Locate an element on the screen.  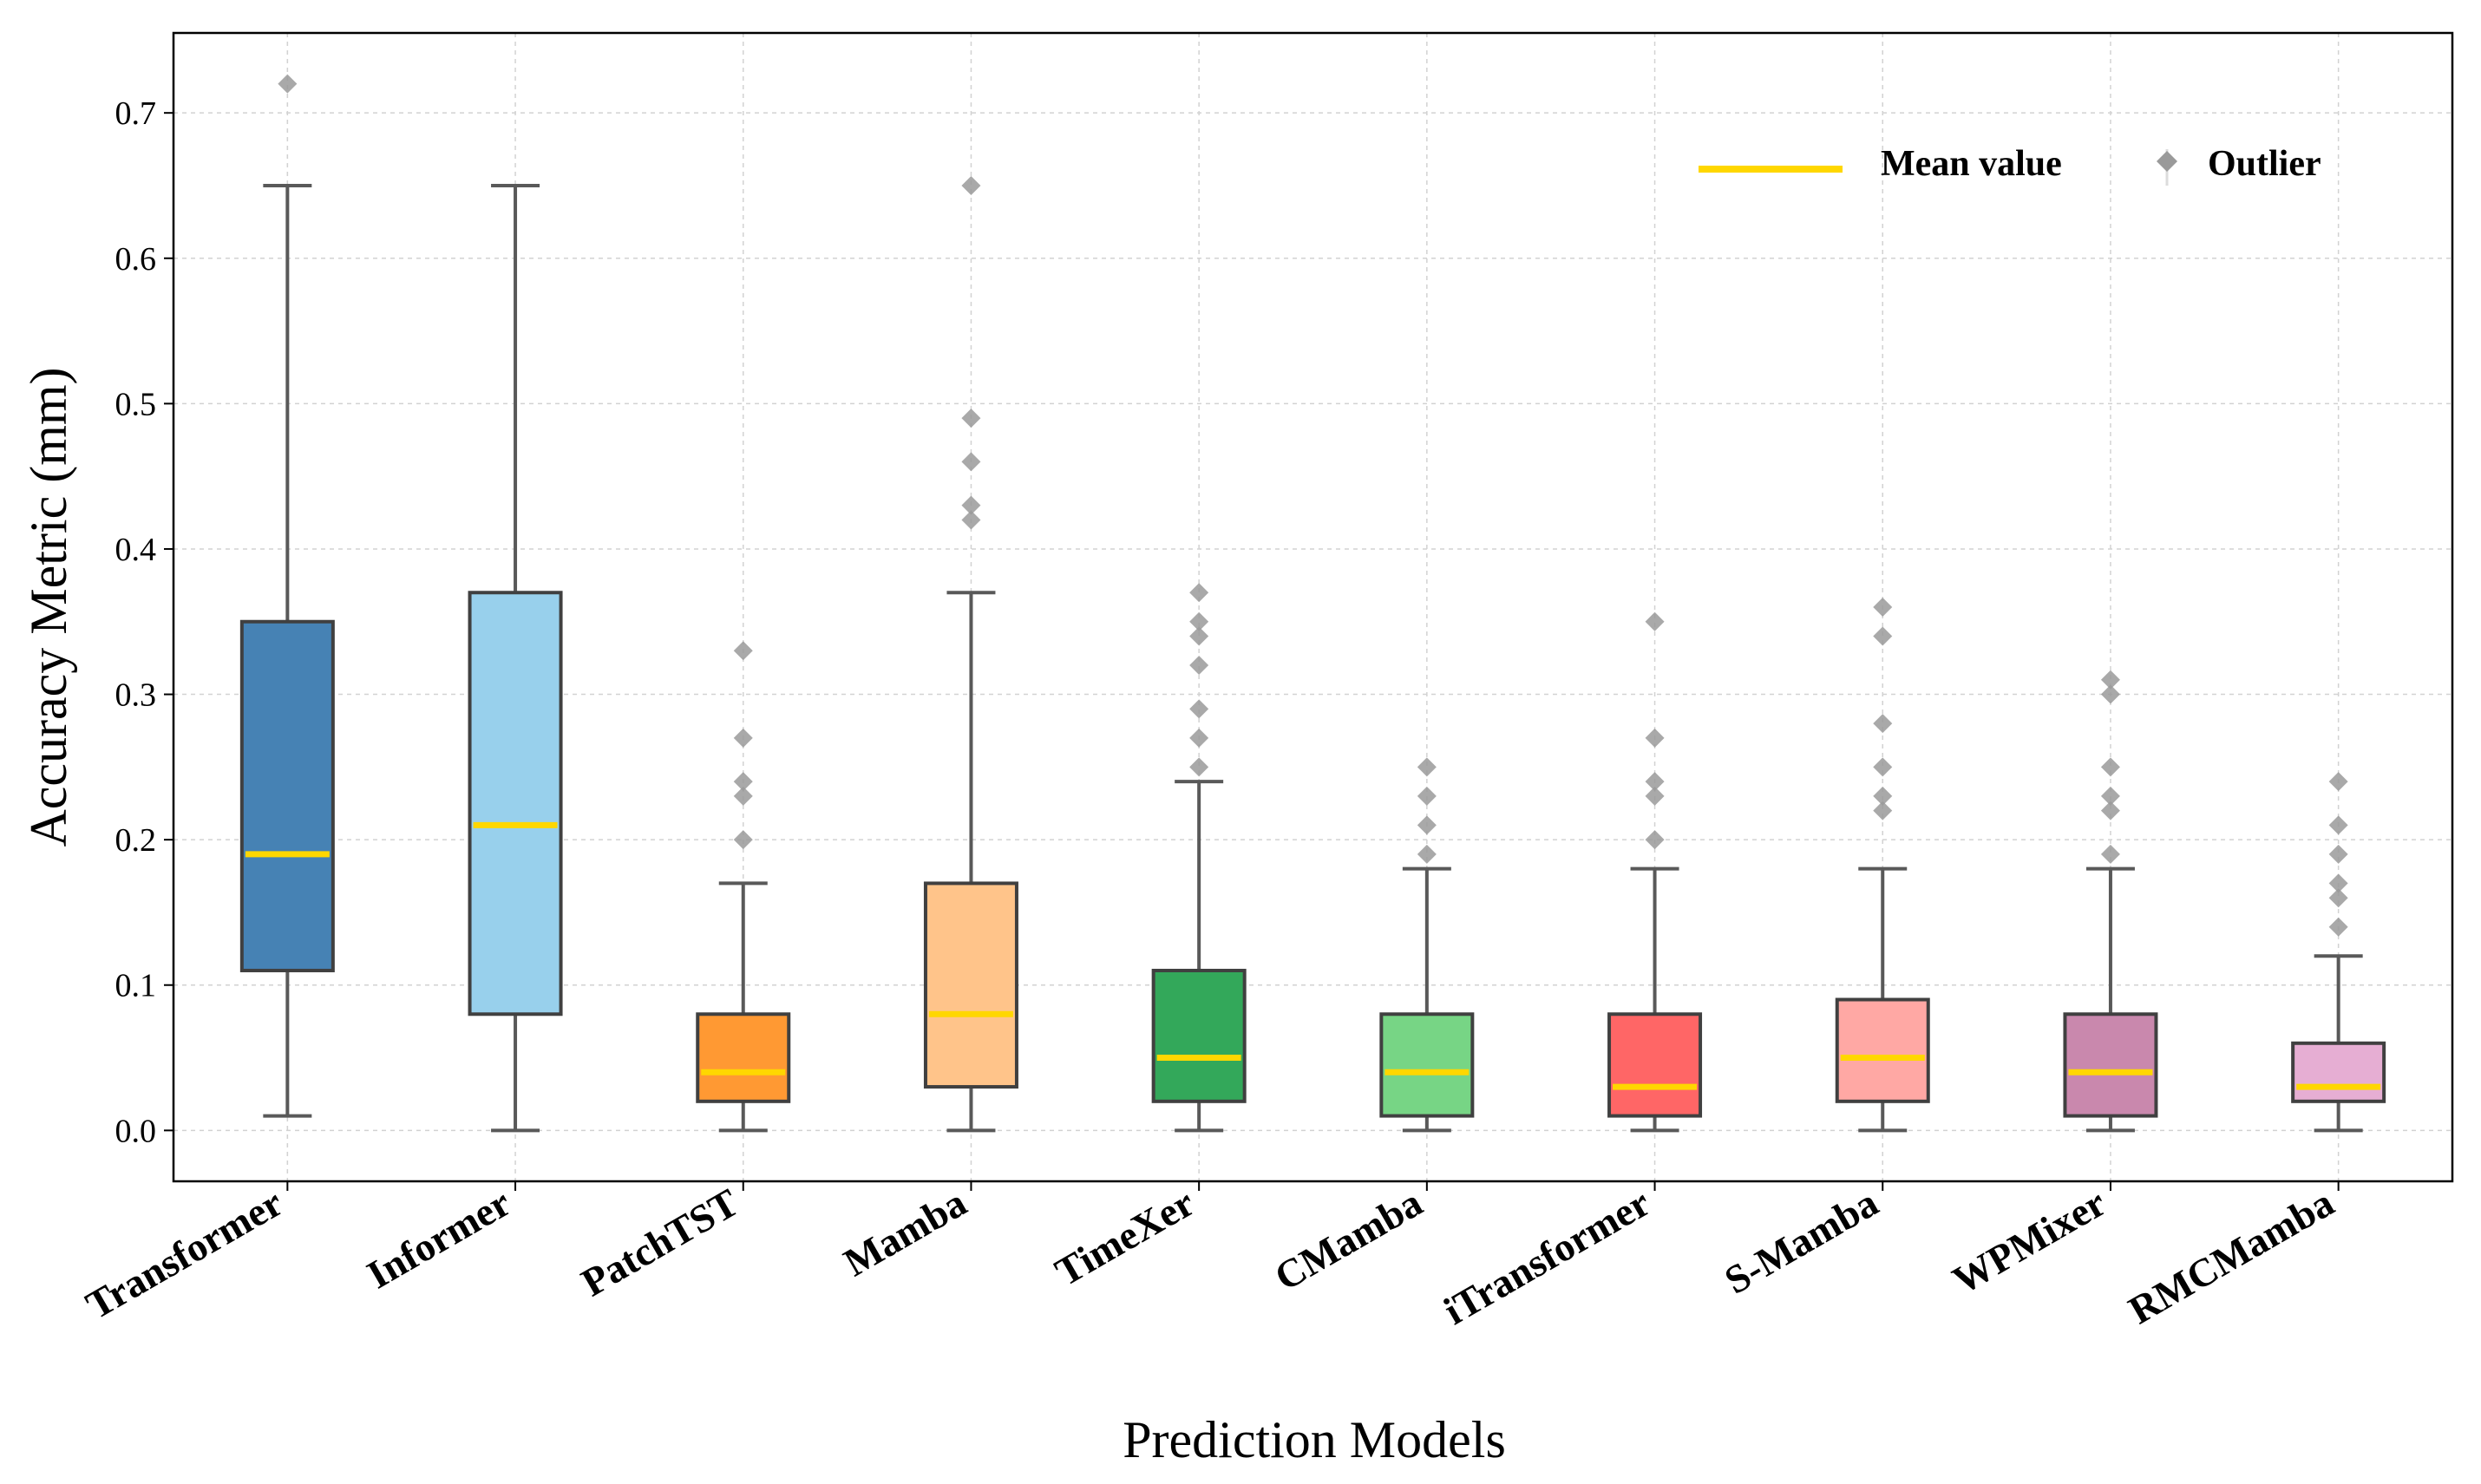
y-tick-label: 0.1 is located at coordinates (136, 986).